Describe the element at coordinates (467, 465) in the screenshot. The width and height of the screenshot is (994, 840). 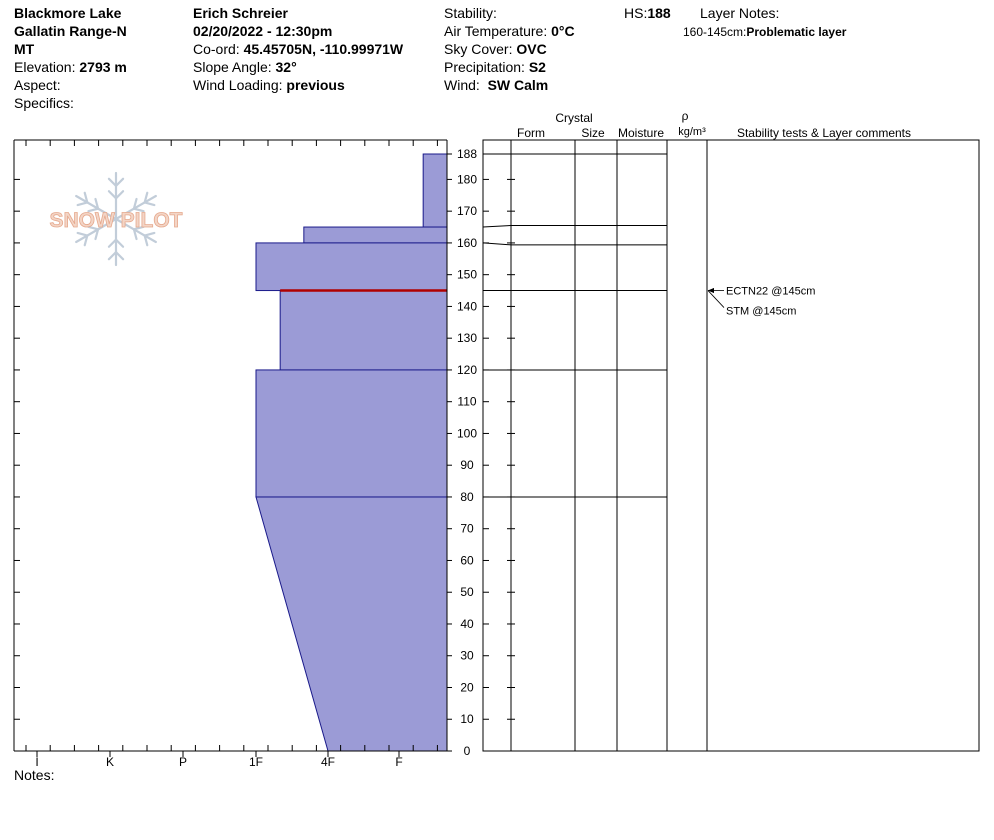
I see `depth-tick-label: 90` at that location.